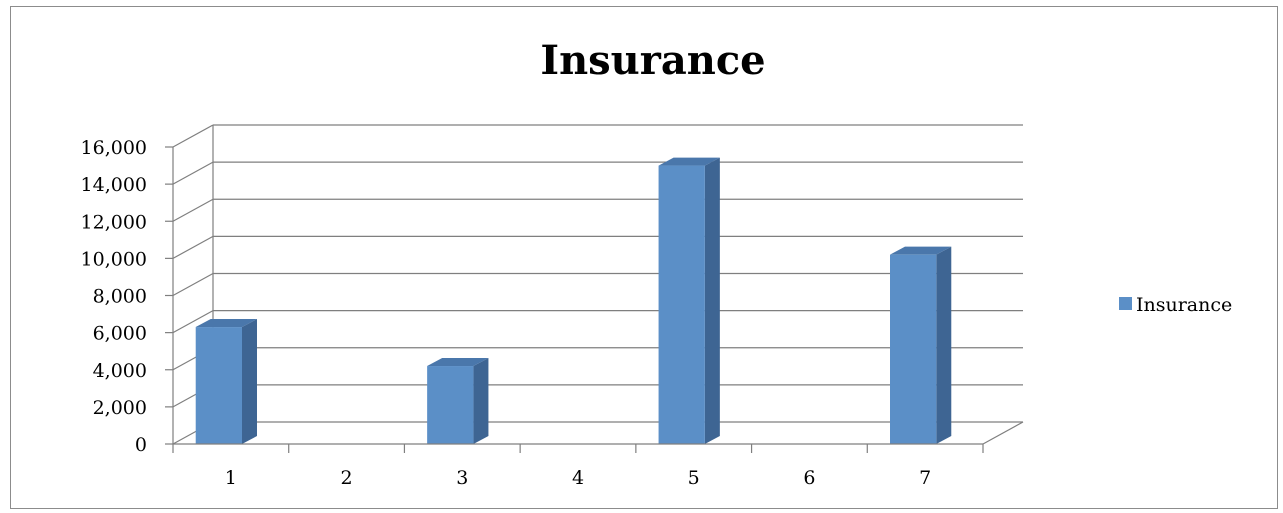 This screenshot has width=1283, height=513. What do you see at coordinates (120, 371) in the screenshot?
I see `y-tick-label: 4,000` at bounding box center [120, 371].